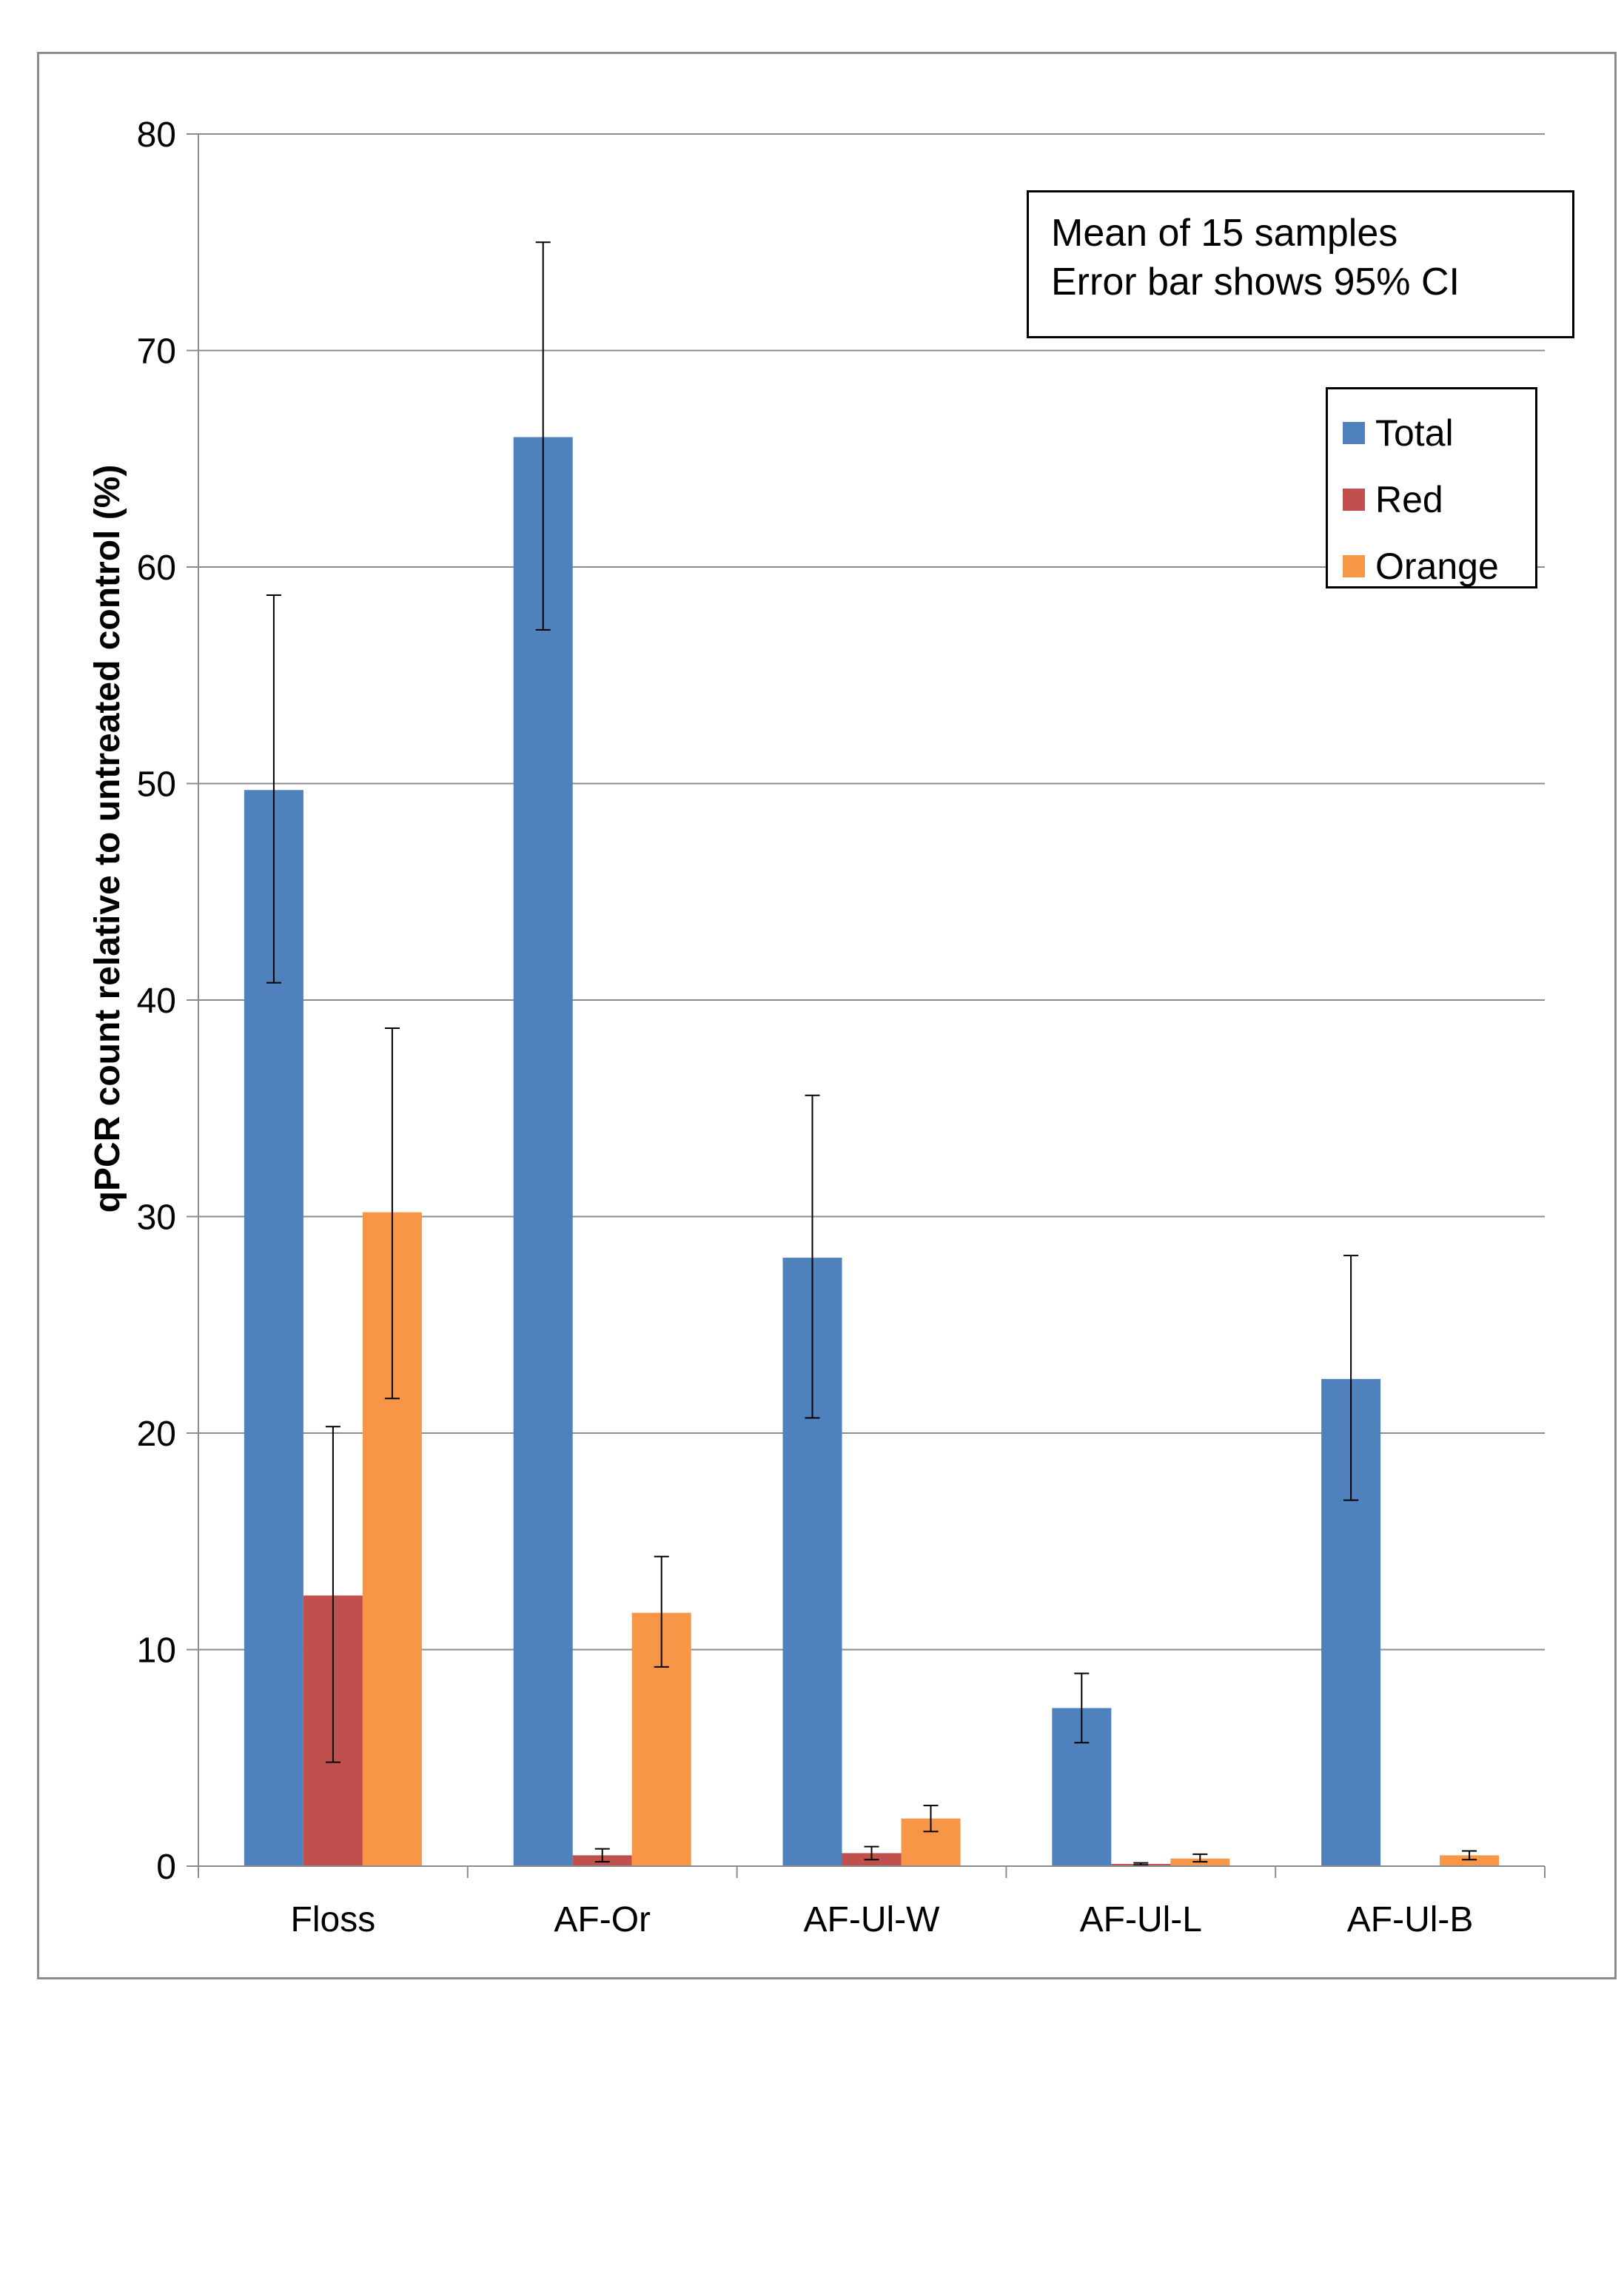 Image resolution: width=1624 pixels, height=2274 pixels. Describe the element at coordinates (166, 1867) in the screenshot. I see `y-tick-label: 0` at that location.